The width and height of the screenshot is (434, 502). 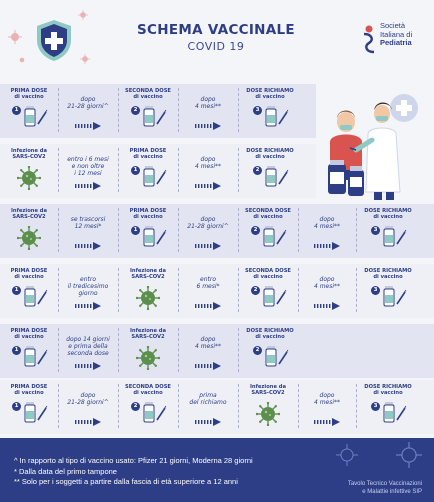 I want to click on interval-text: entro il tredicesimo giorno, so click(x=88, y=286).